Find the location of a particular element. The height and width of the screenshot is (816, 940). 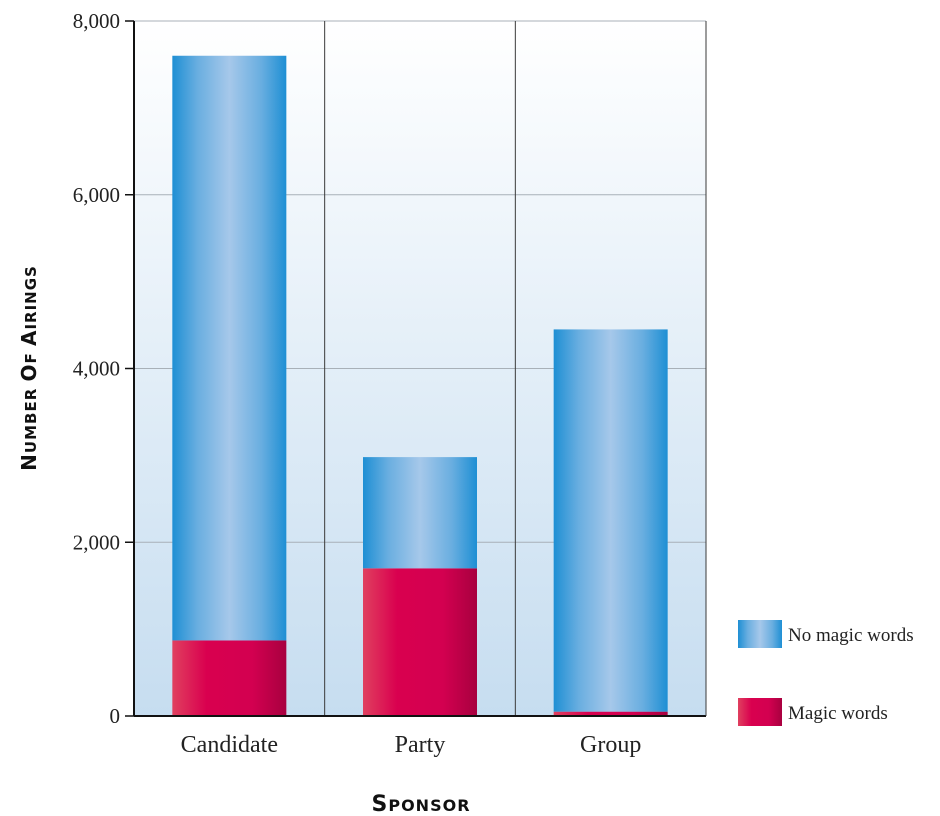

legend-label-magic-words: Magic words is located at coordinates (838, 713).